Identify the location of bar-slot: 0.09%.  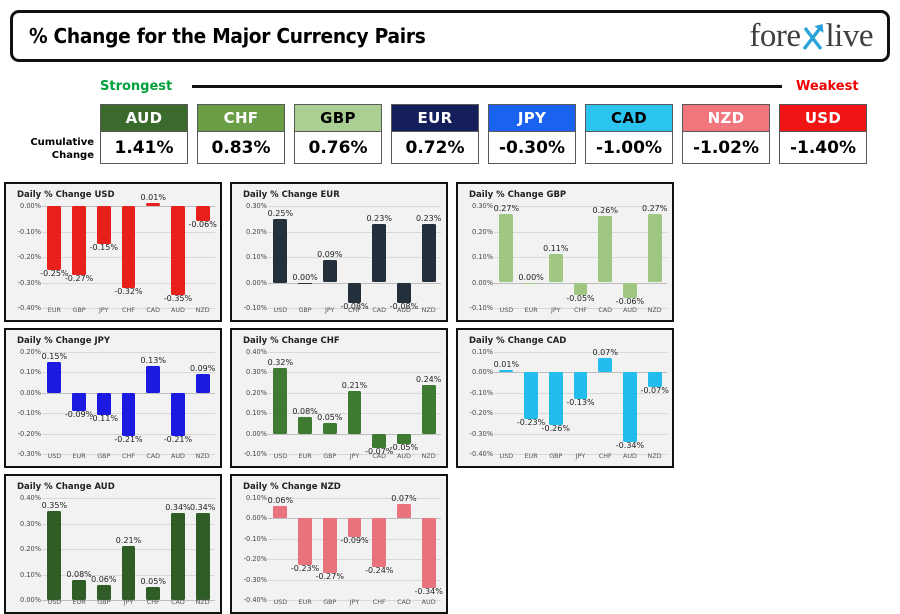
(330, 255).